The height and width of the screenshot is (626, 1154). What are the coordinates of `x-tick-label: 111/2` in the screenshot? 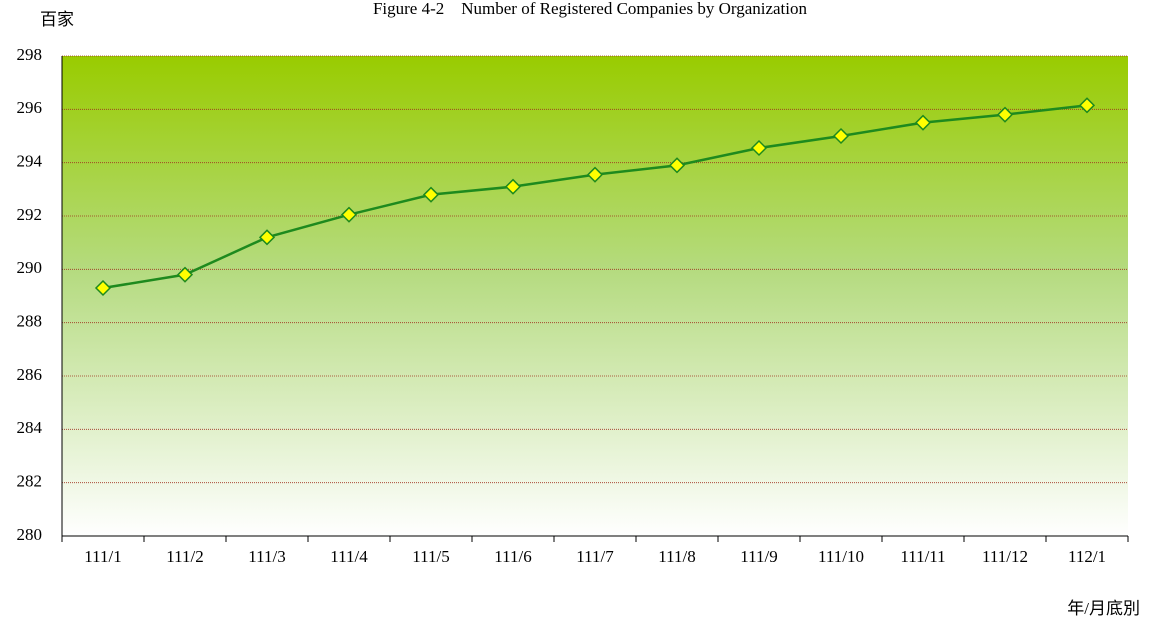 It's located at (184, 556).